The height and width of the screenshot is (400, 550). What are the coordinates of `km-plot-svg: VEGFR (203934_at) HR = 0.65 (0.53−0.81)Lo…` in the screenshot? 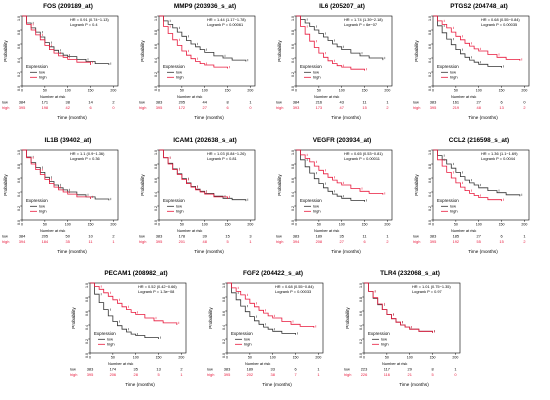 It's located at (334, 195).